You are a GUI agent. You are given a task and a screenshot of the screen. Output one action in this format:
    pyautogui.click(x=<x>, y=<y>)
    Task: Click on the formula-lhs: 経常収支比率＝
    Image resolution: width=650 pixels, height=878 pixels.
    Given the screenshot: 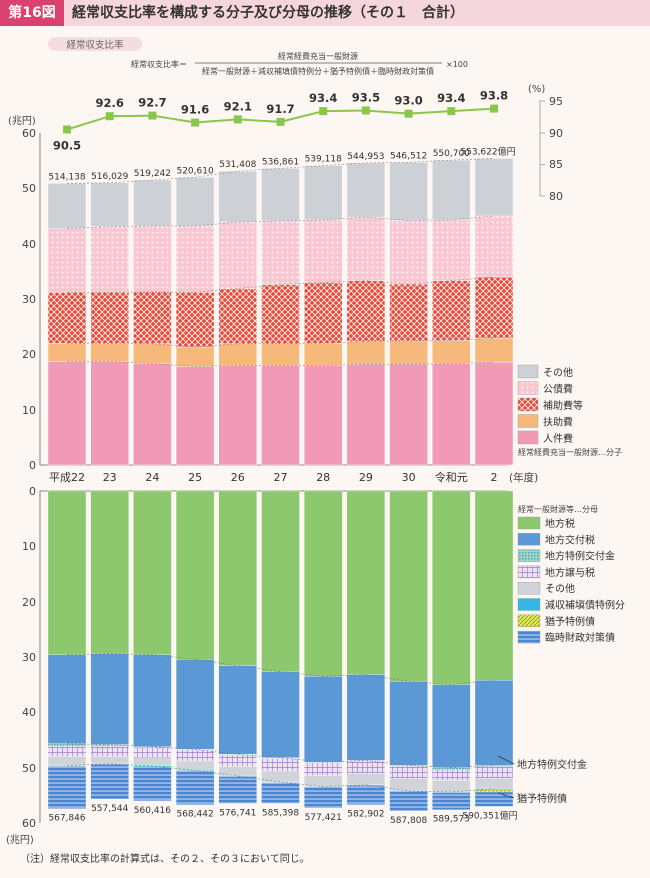 What is the action you would take?
    pyautogui.click(x=159, y=64)
    